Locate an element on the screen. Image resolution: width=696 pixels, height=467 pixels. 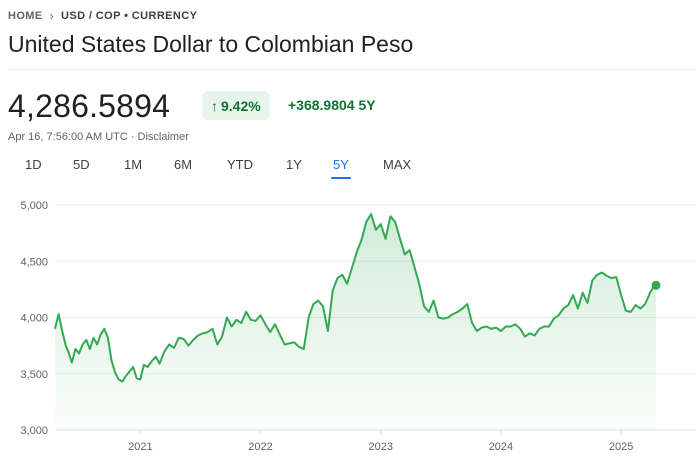
x-tick-label: 2025 is located at coordinates (621, 447).